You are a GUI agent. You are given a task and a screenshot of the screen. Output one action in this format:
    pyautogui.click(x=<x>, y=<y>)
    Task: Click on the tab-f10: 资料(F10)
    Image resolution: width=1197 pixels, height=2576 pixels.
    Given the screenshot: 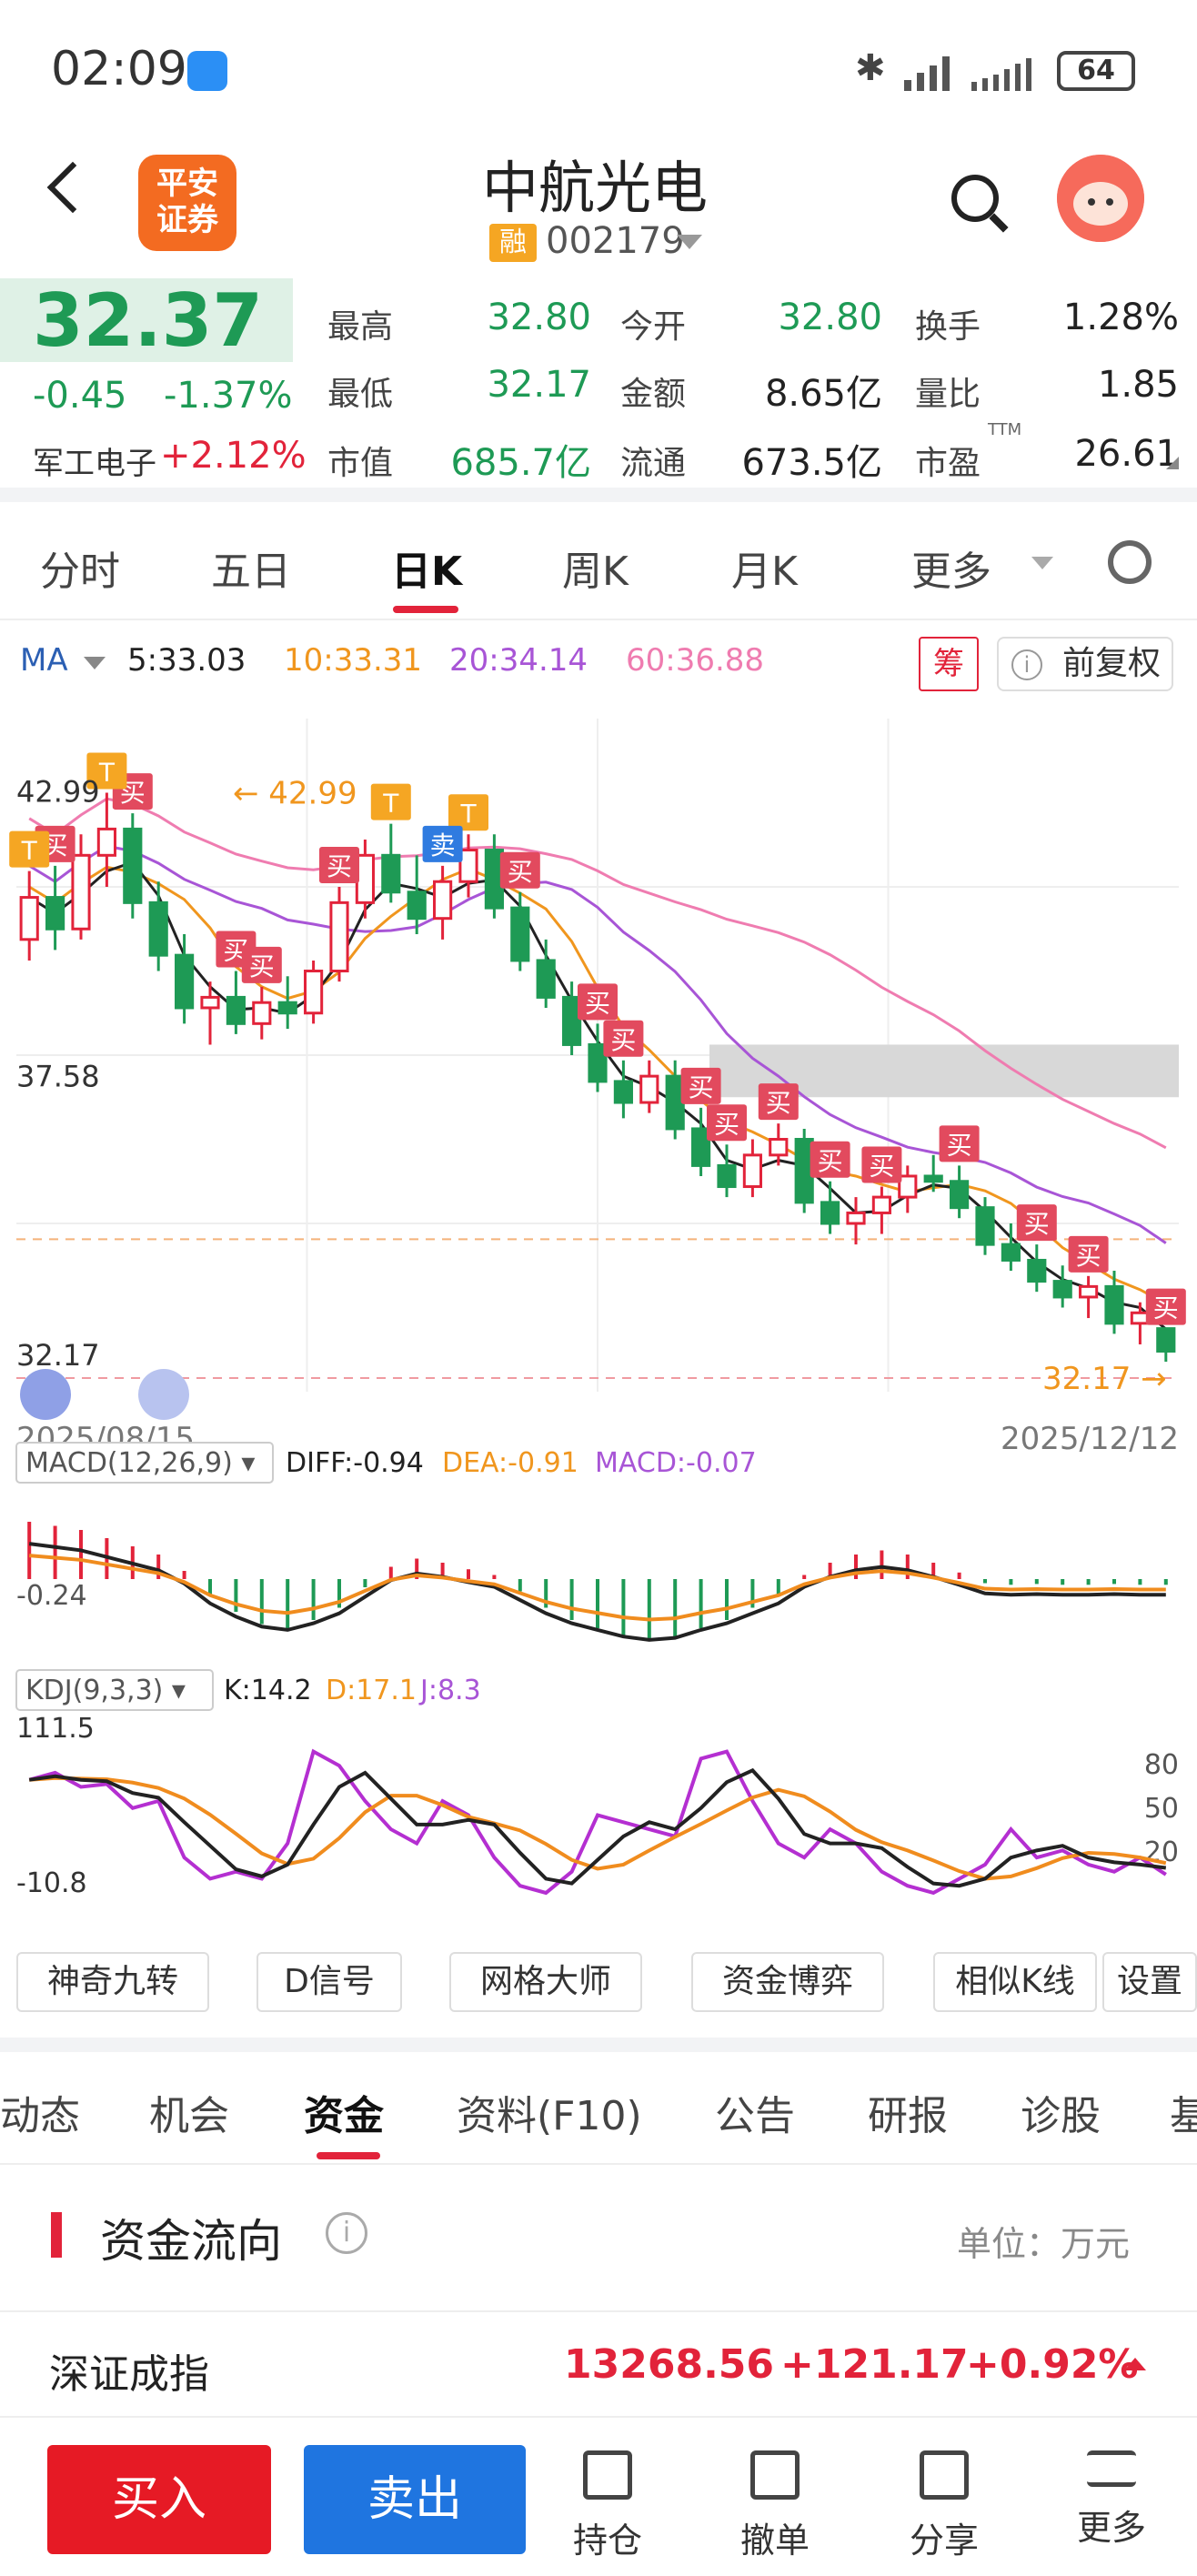 What is the action you would take?
    pyautogui.click(x=549, y=2116)
    